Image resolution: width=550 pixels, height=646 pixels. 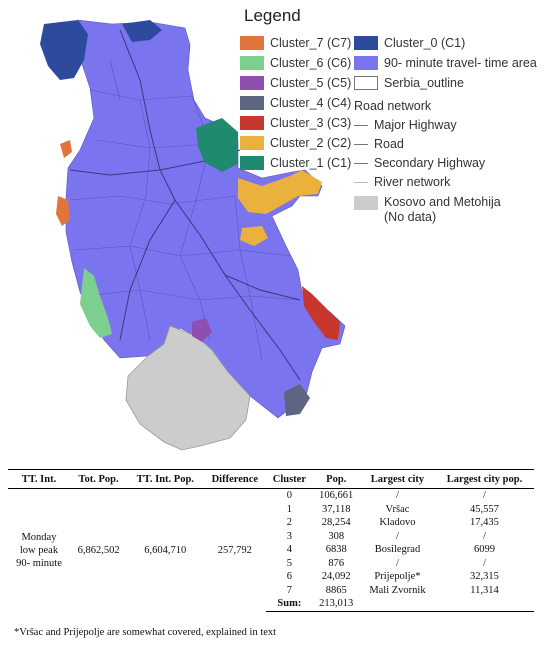 I want to click on cluster-cell: 3, so click(x=289, y=536).